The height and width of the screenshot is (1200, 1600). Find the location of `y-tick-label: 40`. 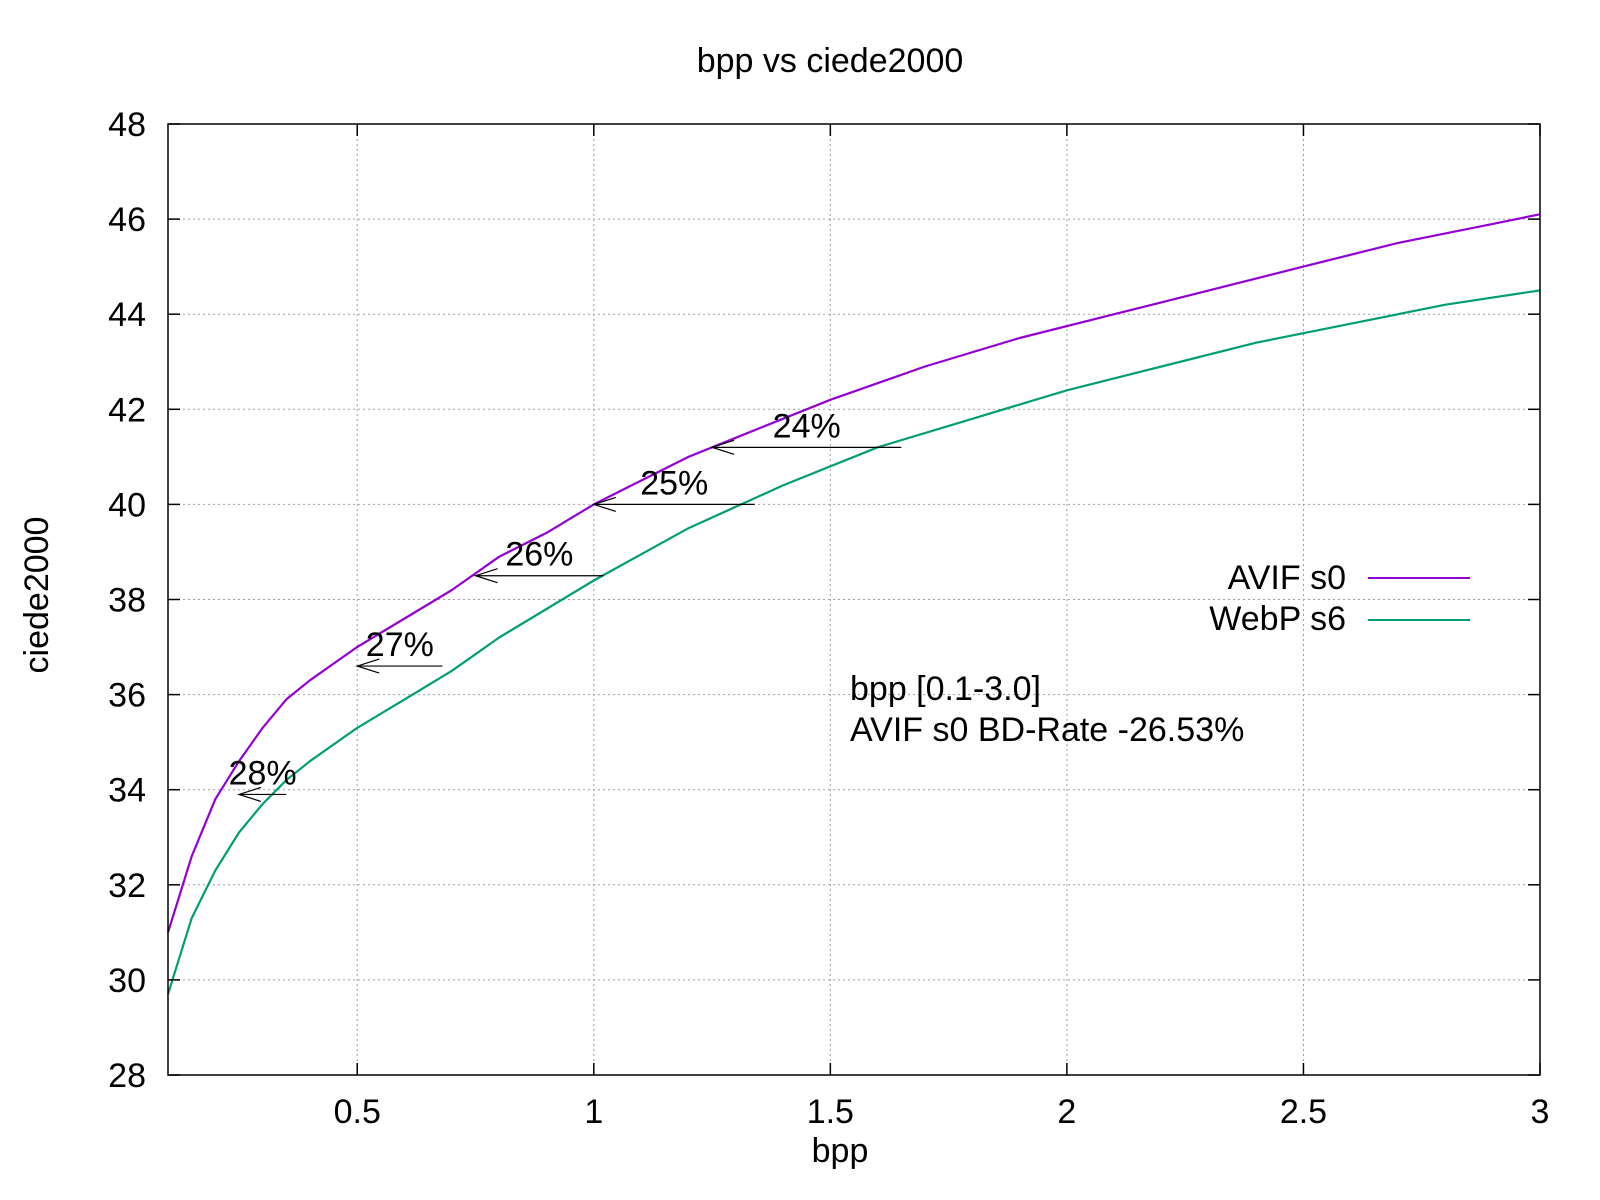

y-tick-label: 40 is located at coordinates (127, 505).